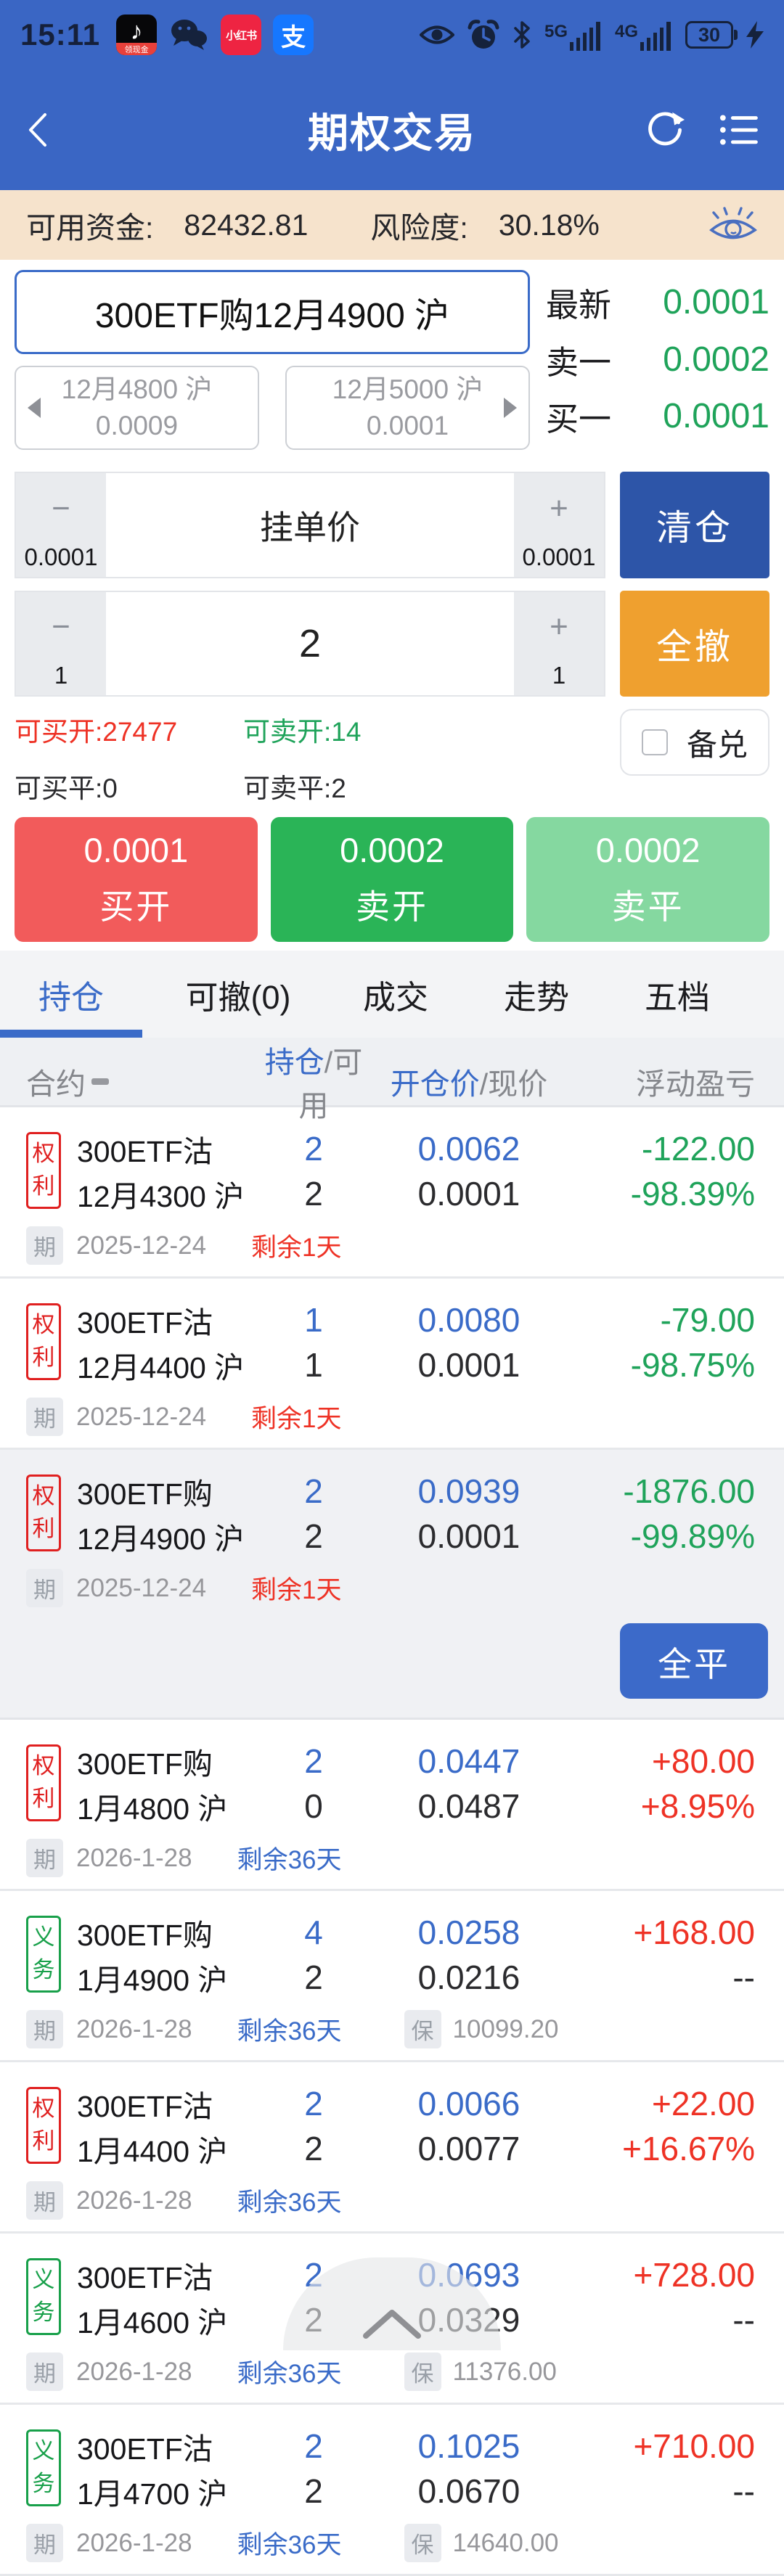 This screenshot has height=2576, width=784. What do you see at coordinates (694, 525) in the screenshot?
I see `clear-position-button: 清仓` at bounding box center [694, 525].